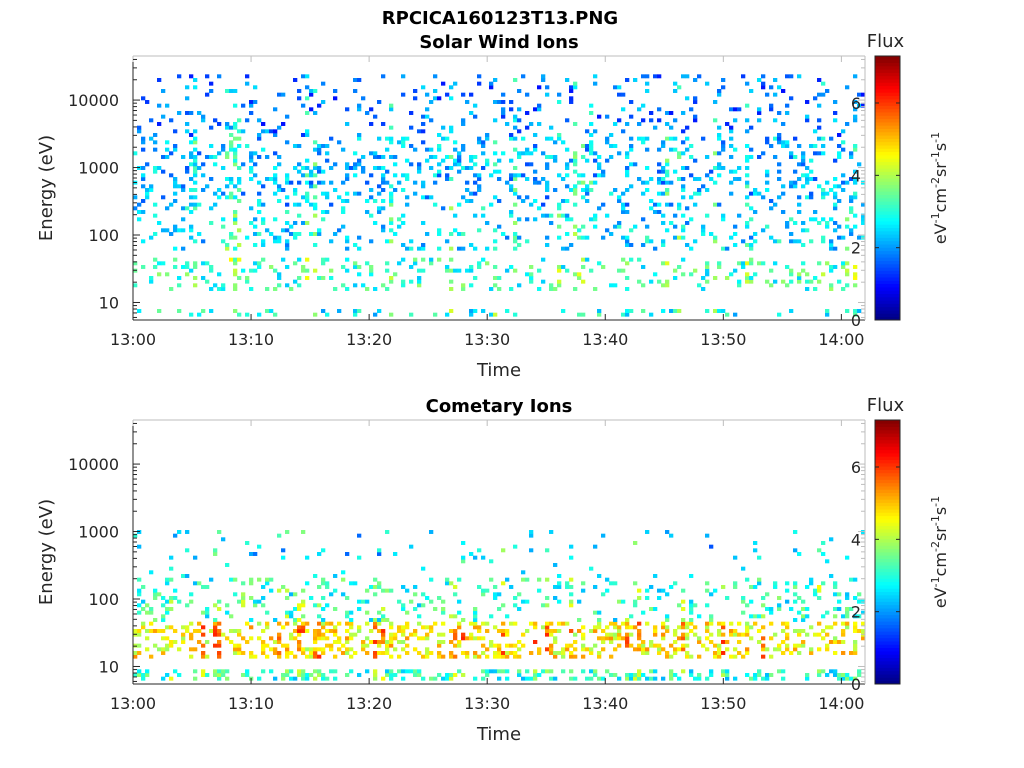 The width and height of the screenshot is (1024, 768). I want to click on solar-wind-title: Solar Wind Ions, so click(498, 42).